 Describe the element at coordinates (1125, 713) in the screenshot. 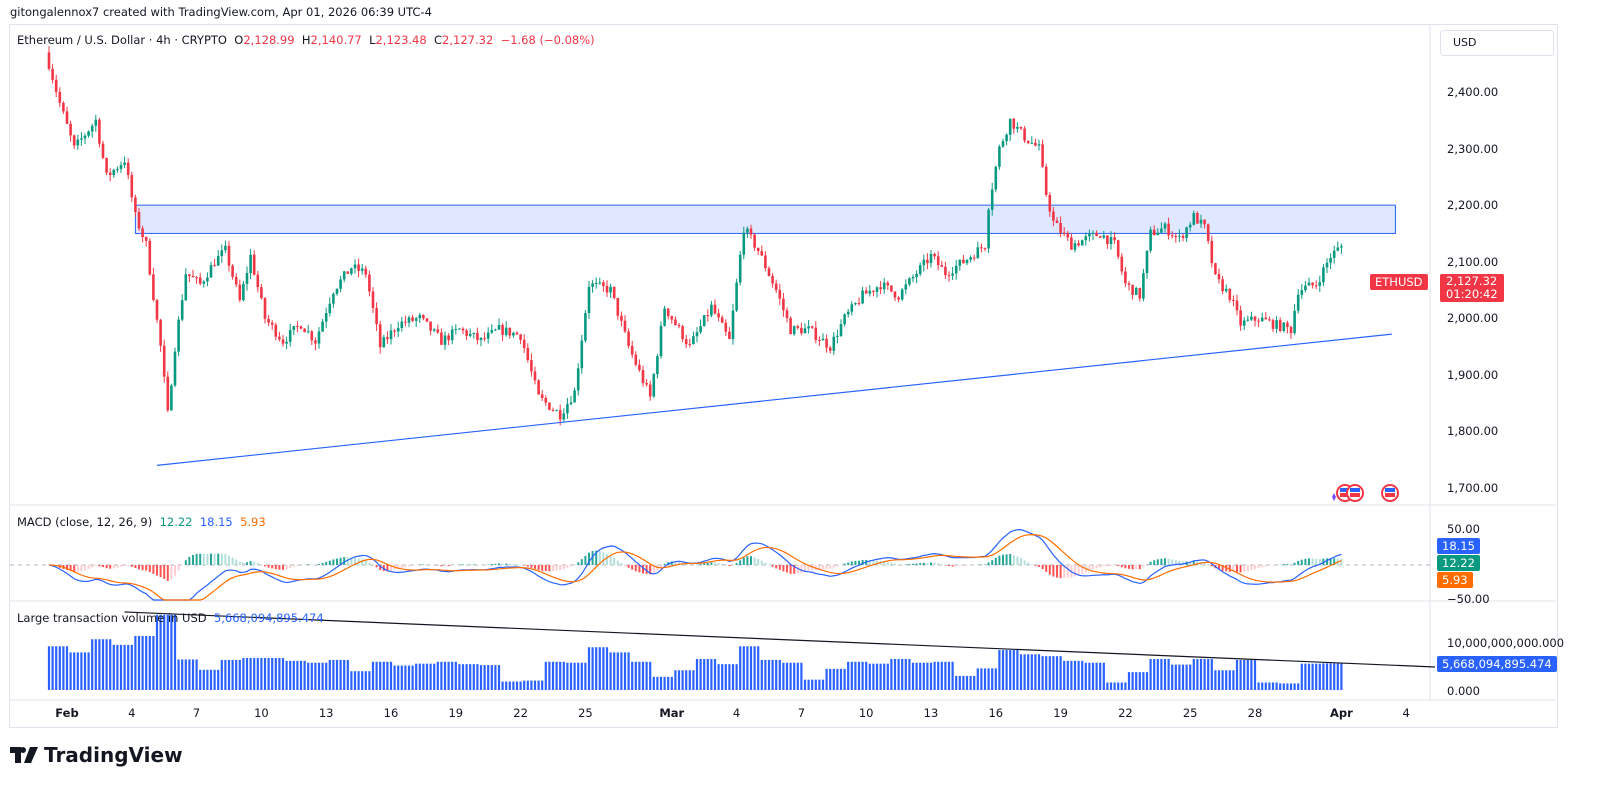

I see `time-tick-label: 22` at that location.